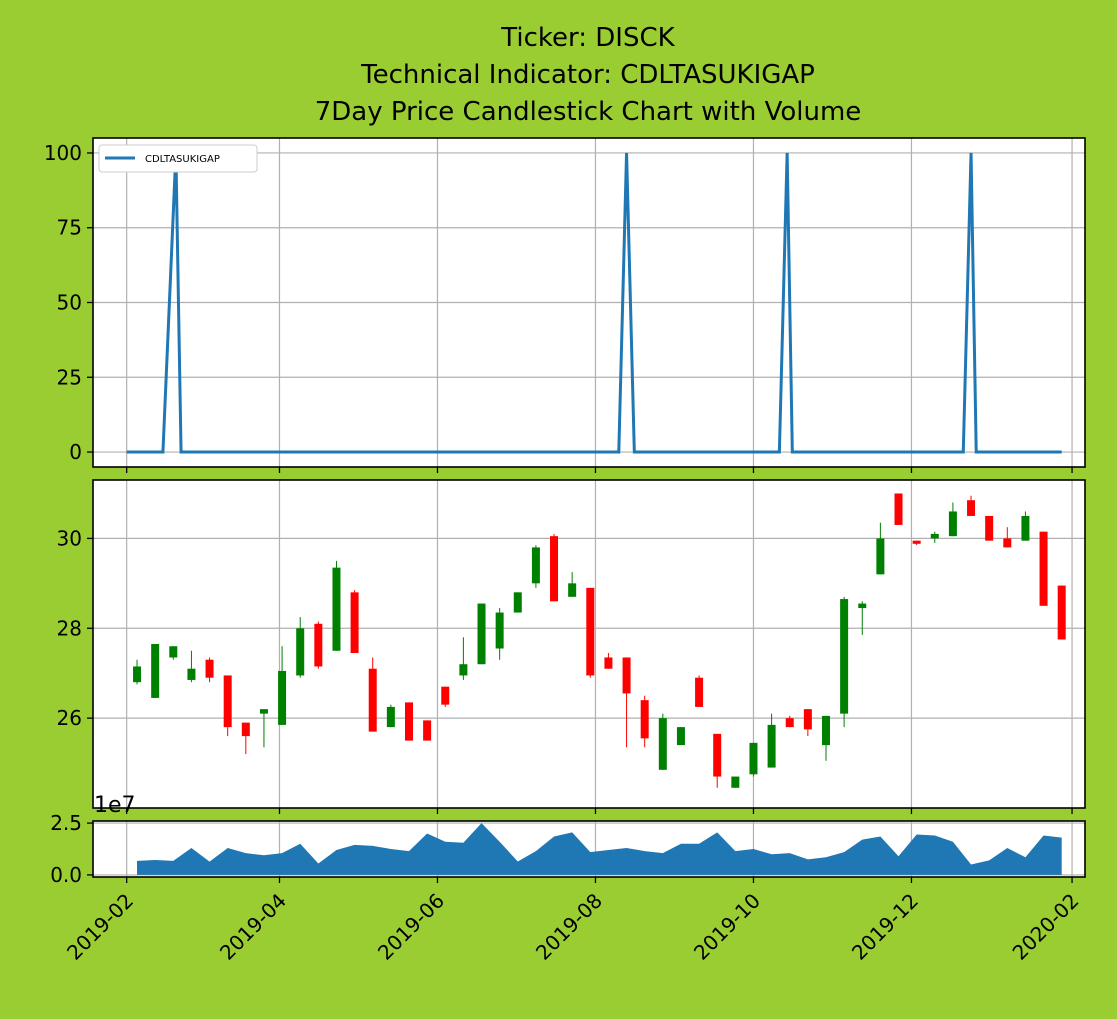 This screenshot has width=1117, height=1019. What do you see at coordinates (587, 38) in the screenshot?
I see `title-line-1: Ticker: DISCK` at bounding box center [587, 38].